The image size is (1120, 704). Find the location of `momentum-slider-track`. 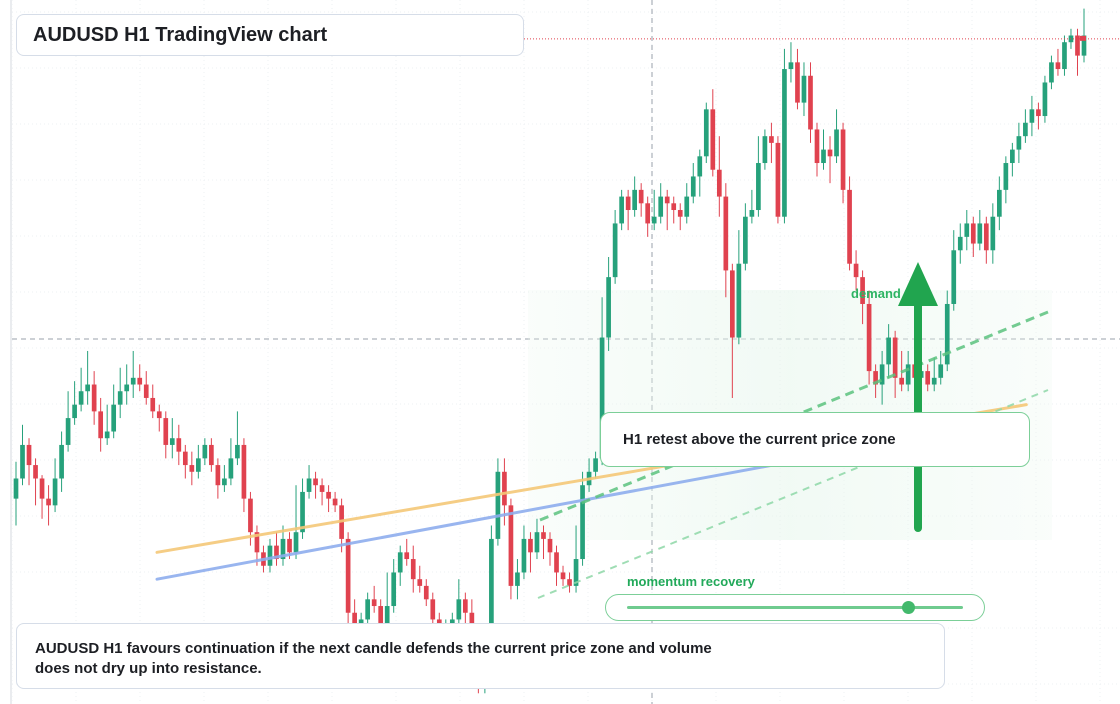

momentum-slider-track is located at coordinates (795, 607).